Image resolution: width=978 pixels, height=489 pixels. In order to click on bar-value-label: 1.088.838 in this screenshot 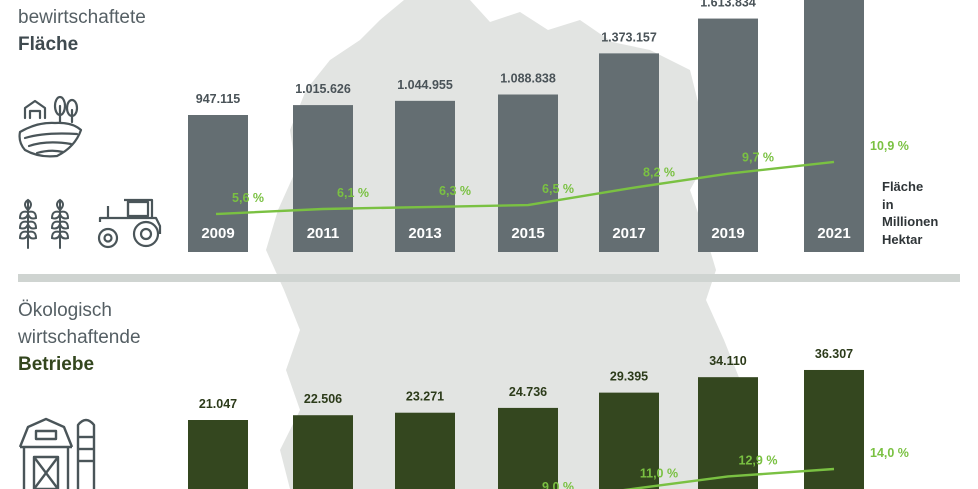, I will do `click(528, 78)`.